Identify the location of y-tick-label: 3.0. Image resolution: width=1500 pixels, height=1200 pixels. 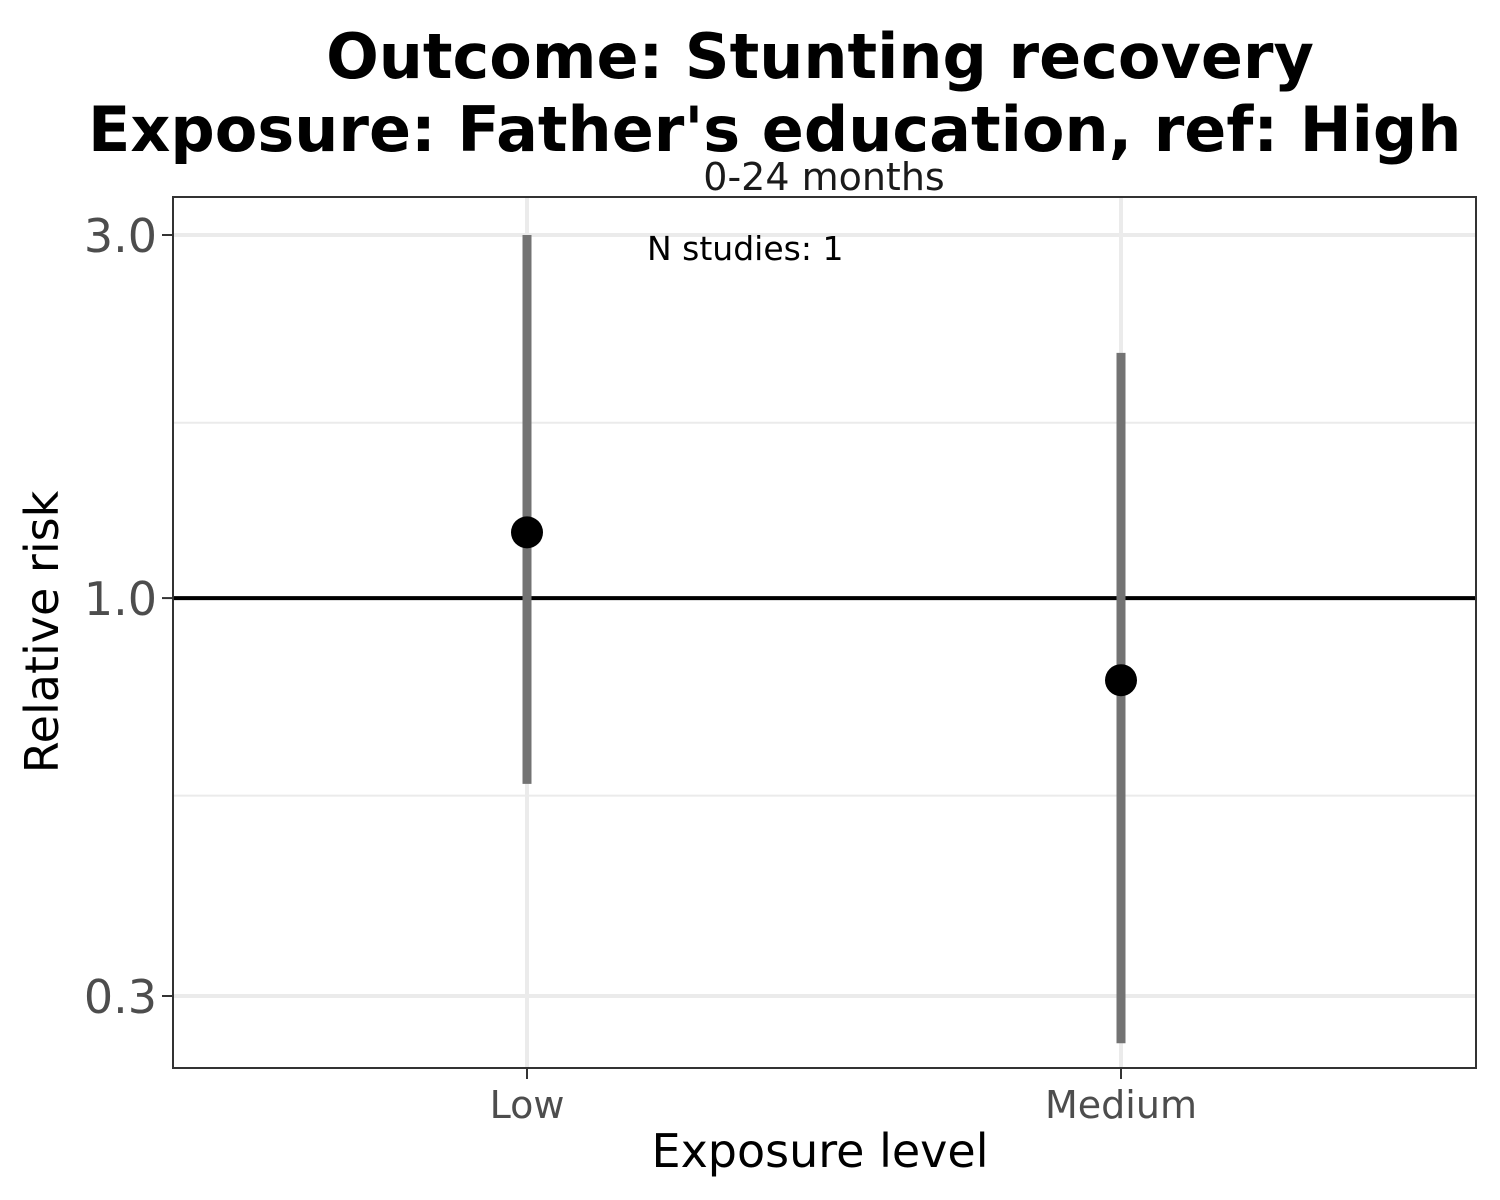
(120, 236).